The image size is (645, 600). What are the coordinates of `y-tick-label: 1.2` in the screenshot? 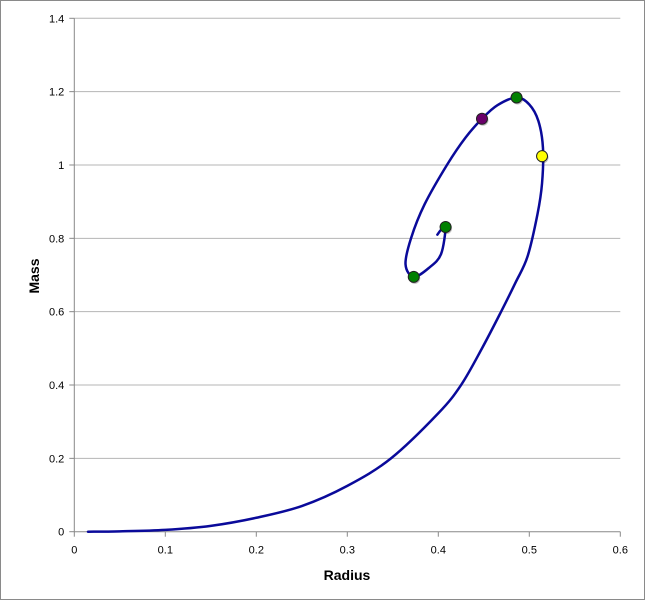 It's located at (56, 93).